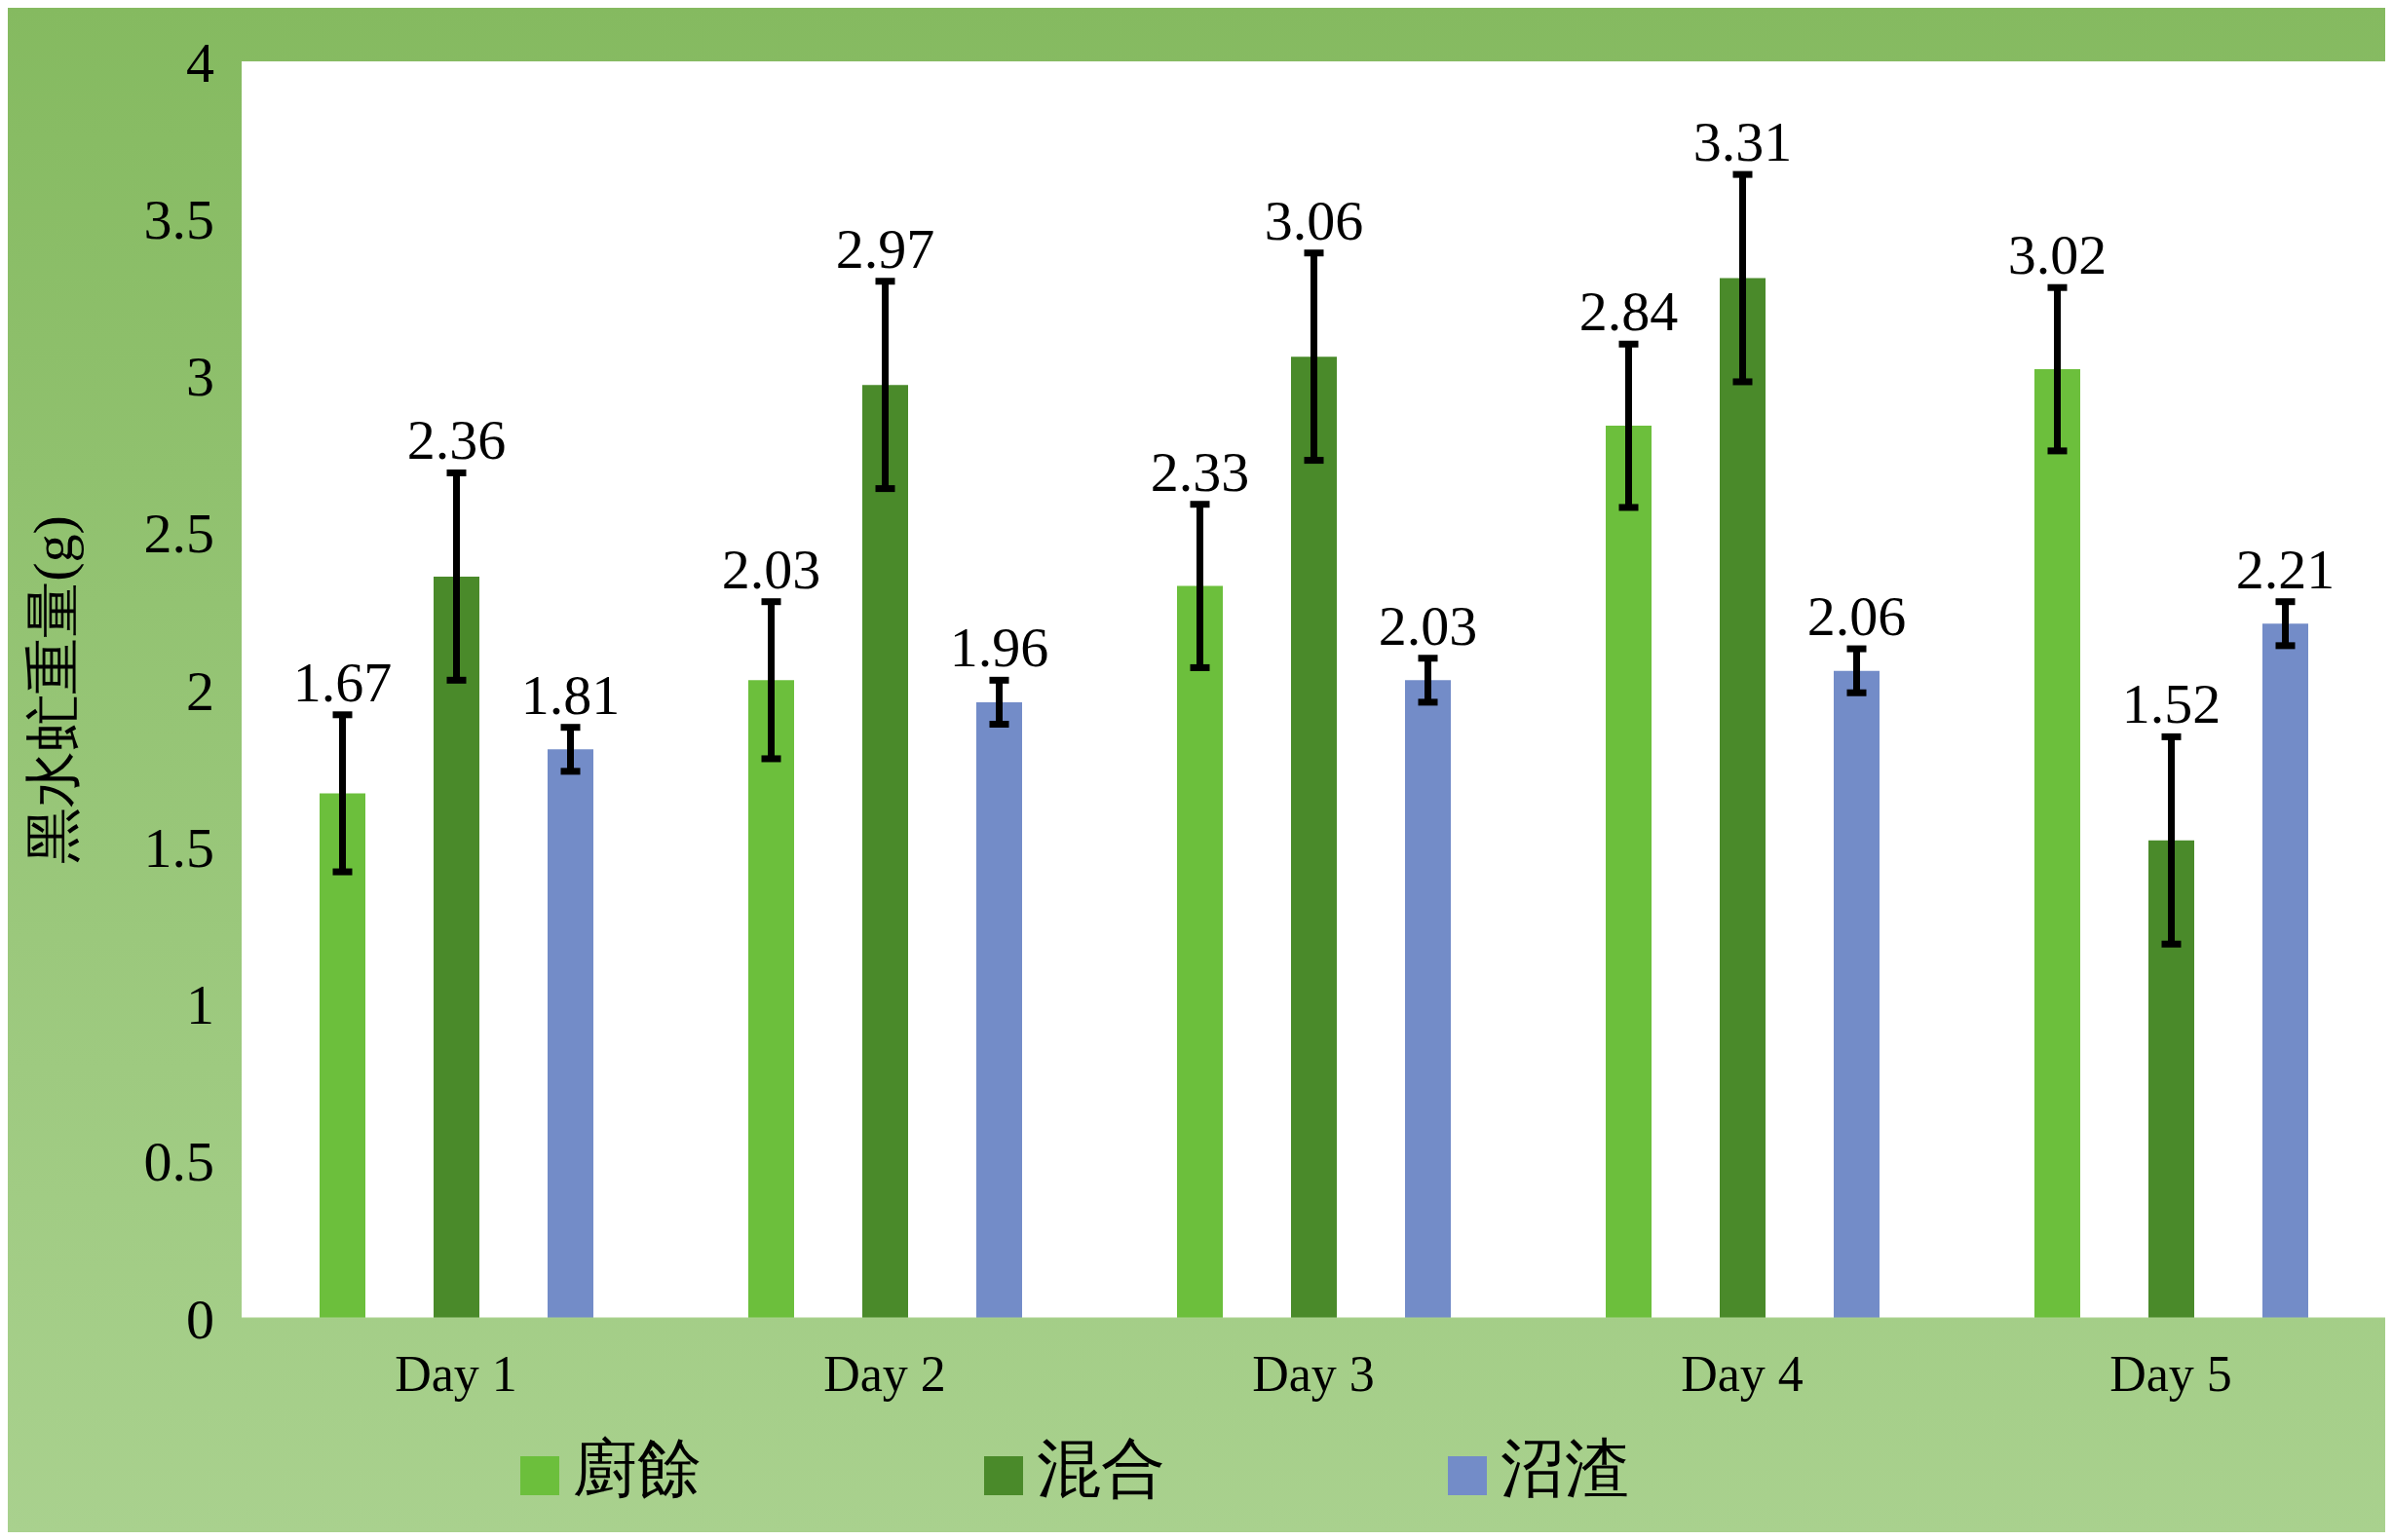 The image size is (2393, 1540). I want to click on y-tick-label: 1.5, so click(179, 847).